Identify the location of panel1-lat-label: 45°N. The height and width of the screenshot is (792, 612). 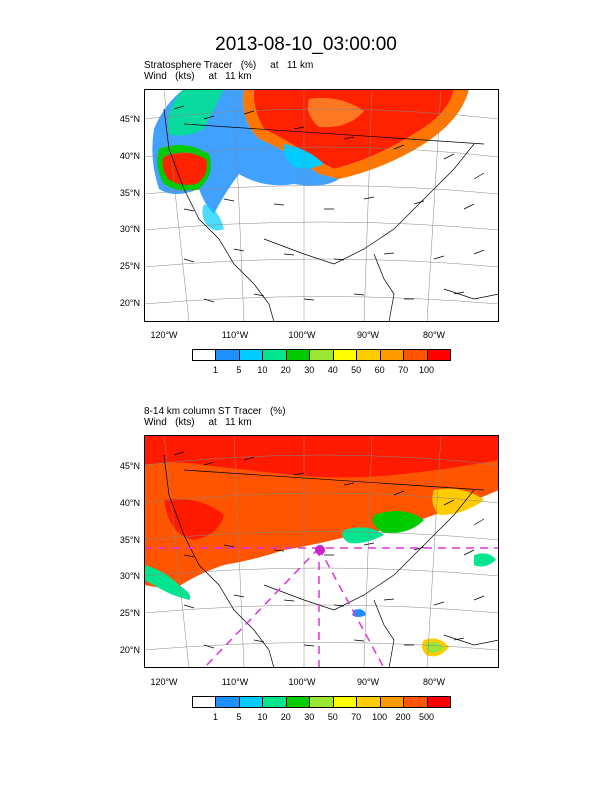
(129, 119).